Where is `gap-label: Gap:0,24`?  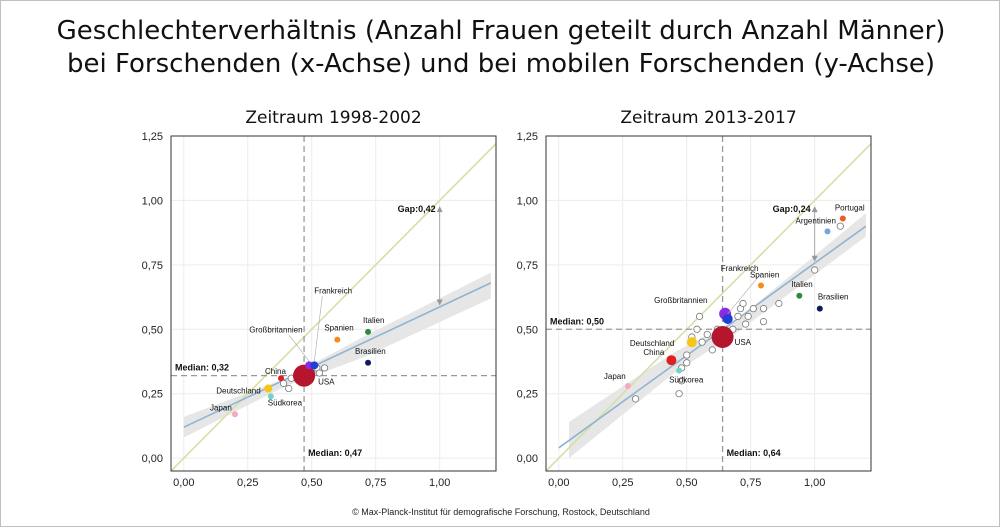 gap-label: Gap:0,24 is located at coordinates (792, 209).